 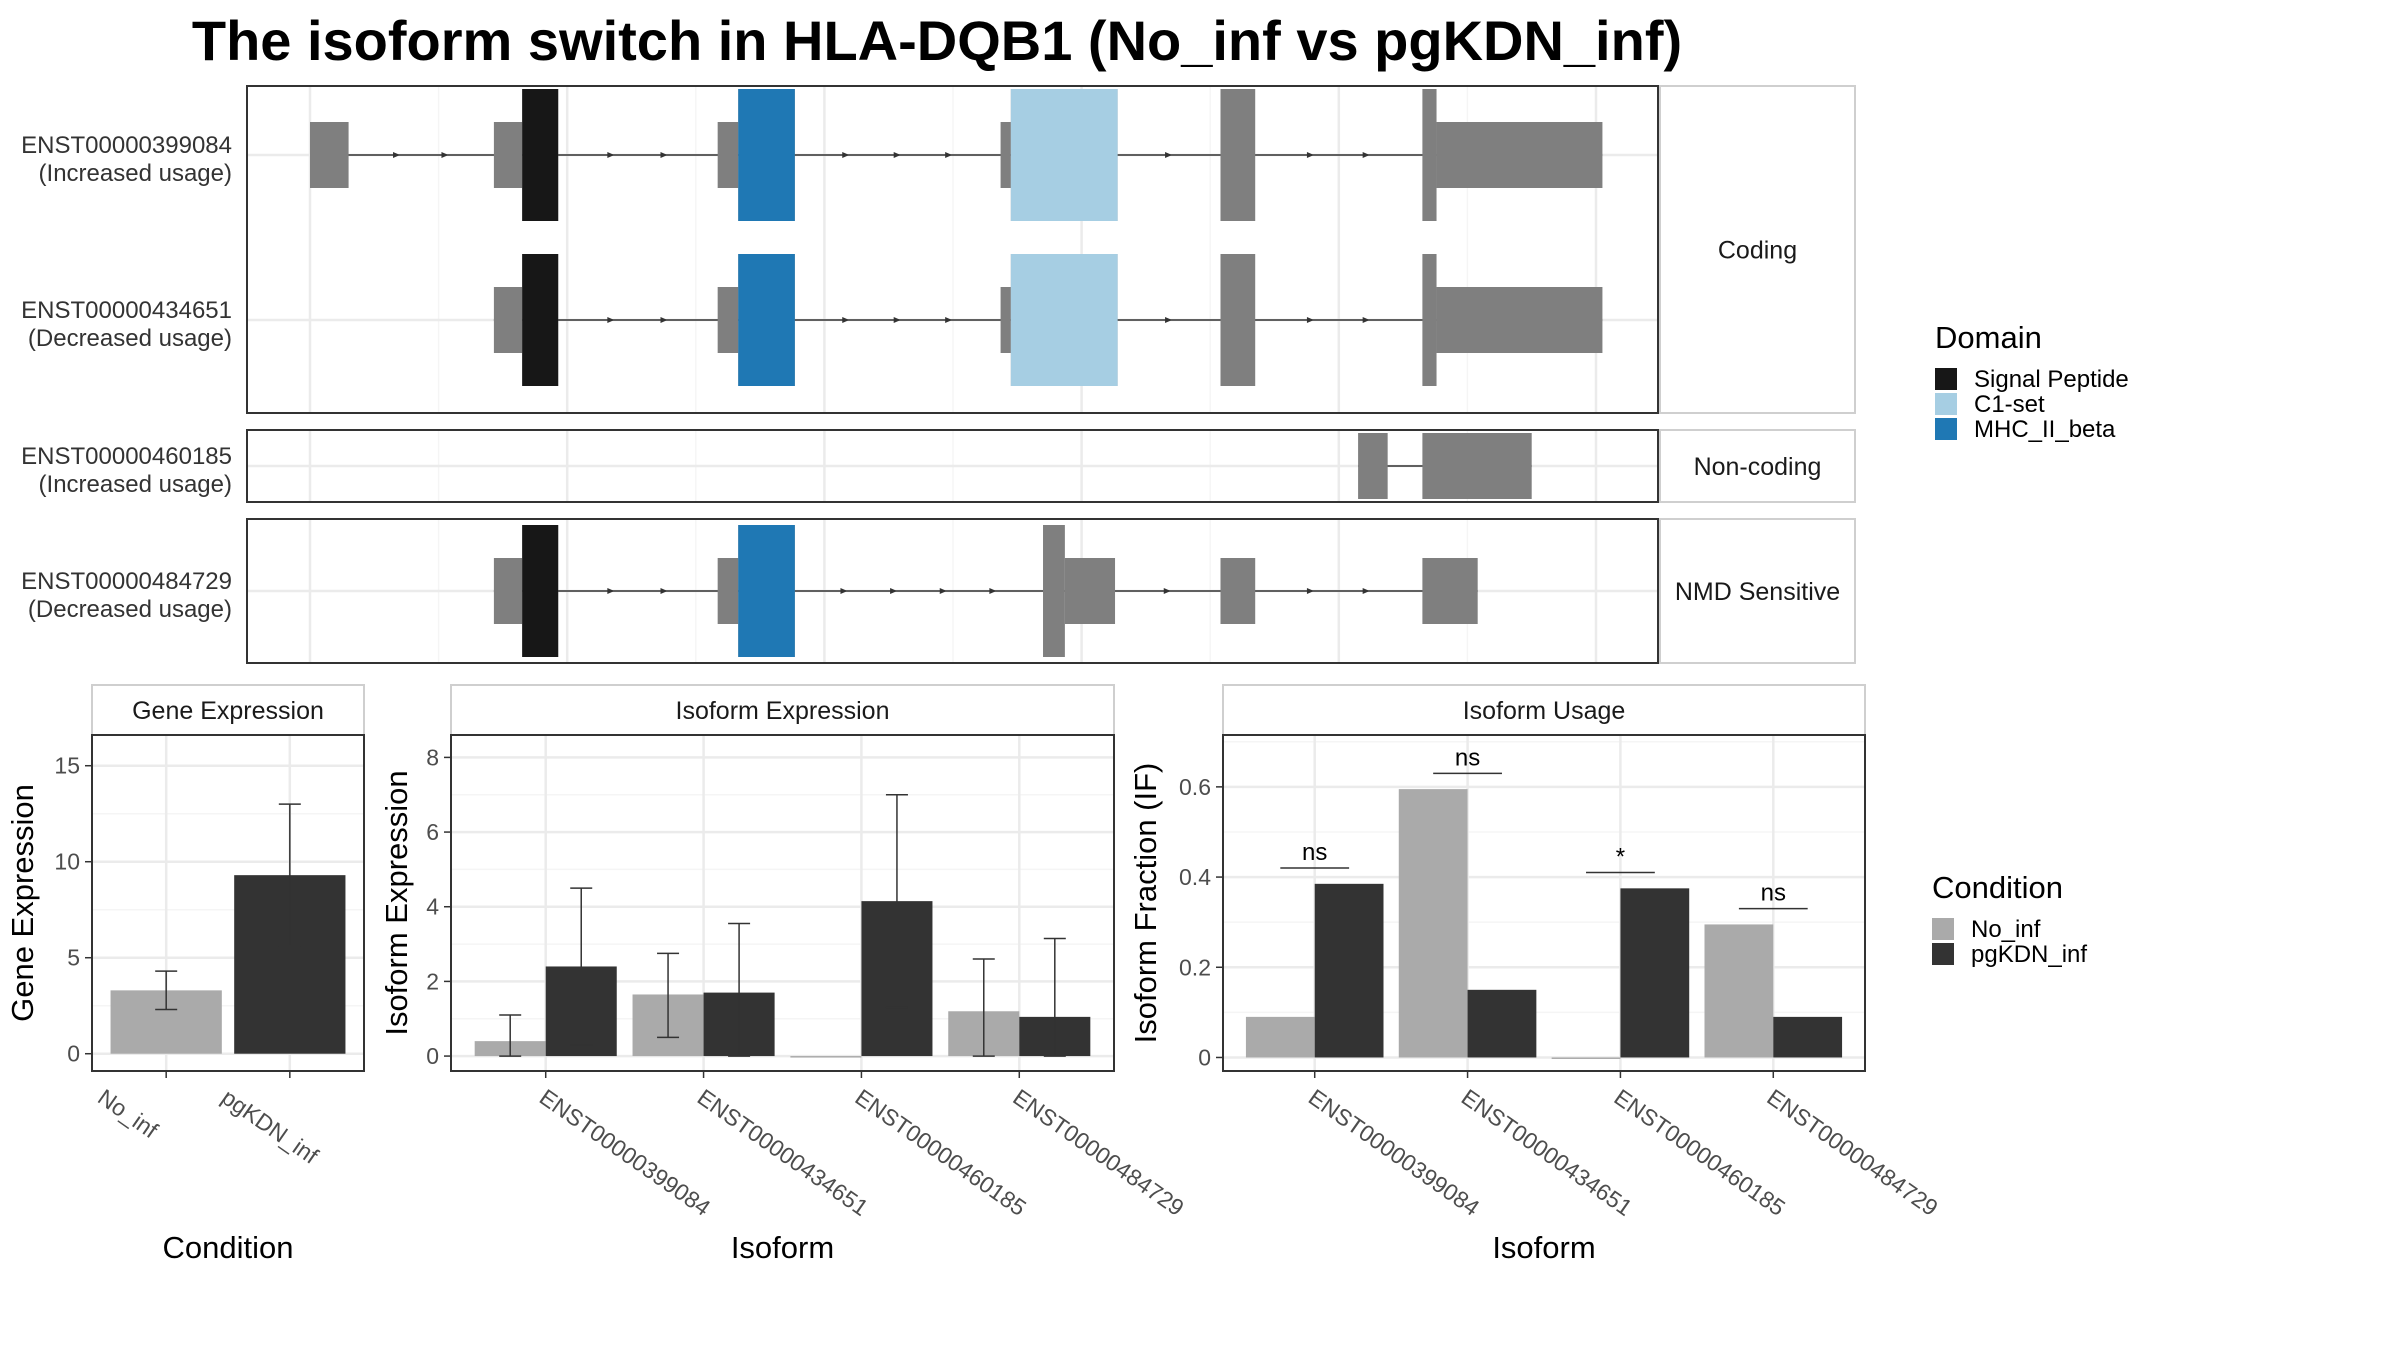 I want to click on significance-label: *, so click(x=1620, y=857).